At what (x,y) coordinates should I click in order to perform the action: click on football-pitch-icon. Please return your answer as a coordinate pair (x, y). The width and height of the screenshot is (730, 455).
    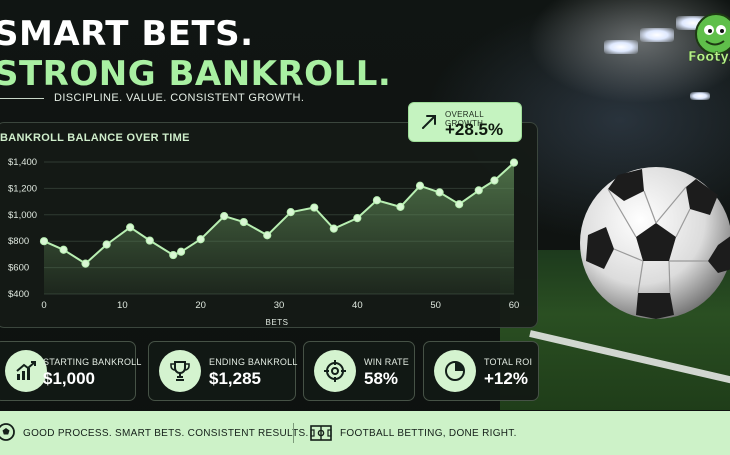
    Looking at the image, I should click on (321, 433).